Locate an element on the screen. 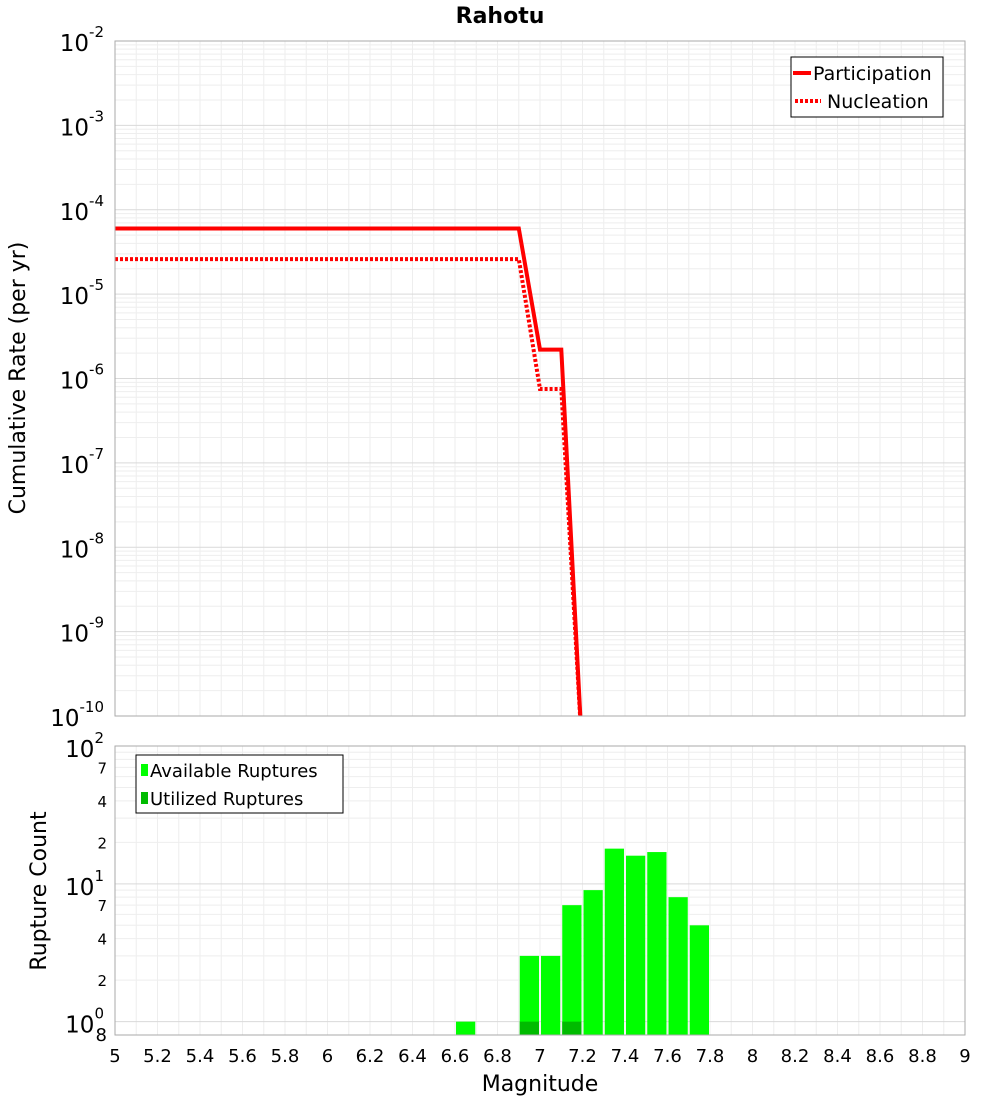 This screenshot has width=1000, height=1100. bottom-y-tick-labels: 10⁰ 10¹ 10² 8 2 4 7 2 4 7 is located at coordinates (86, 887).